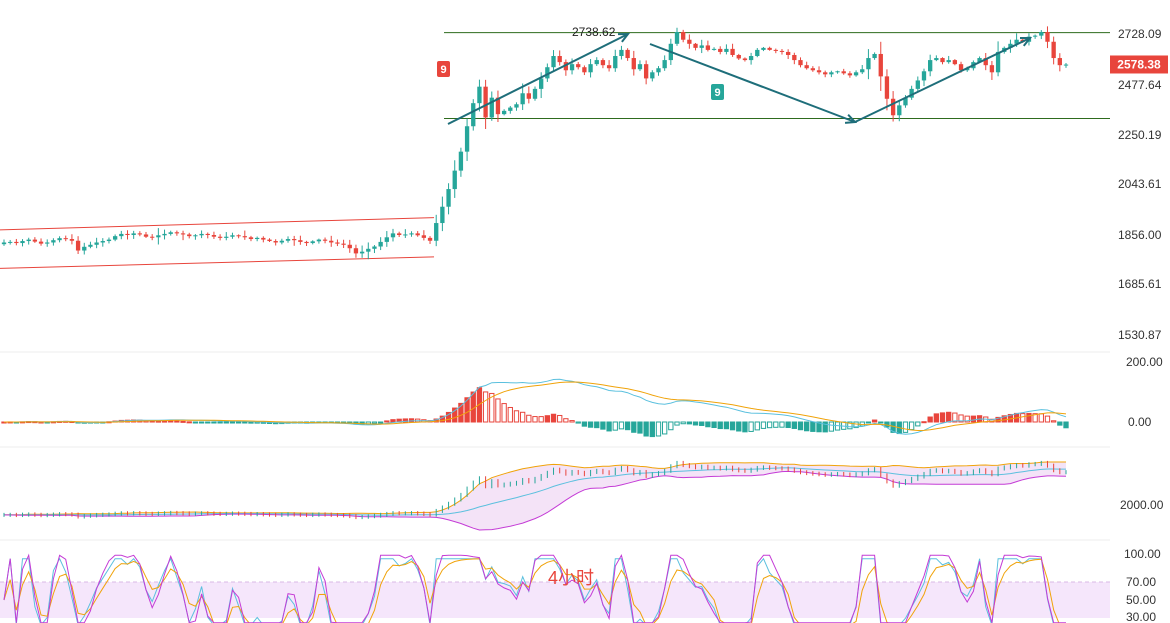 The image size is (1170, 623). I want to click on macd-dea-line, so click(535, 406).